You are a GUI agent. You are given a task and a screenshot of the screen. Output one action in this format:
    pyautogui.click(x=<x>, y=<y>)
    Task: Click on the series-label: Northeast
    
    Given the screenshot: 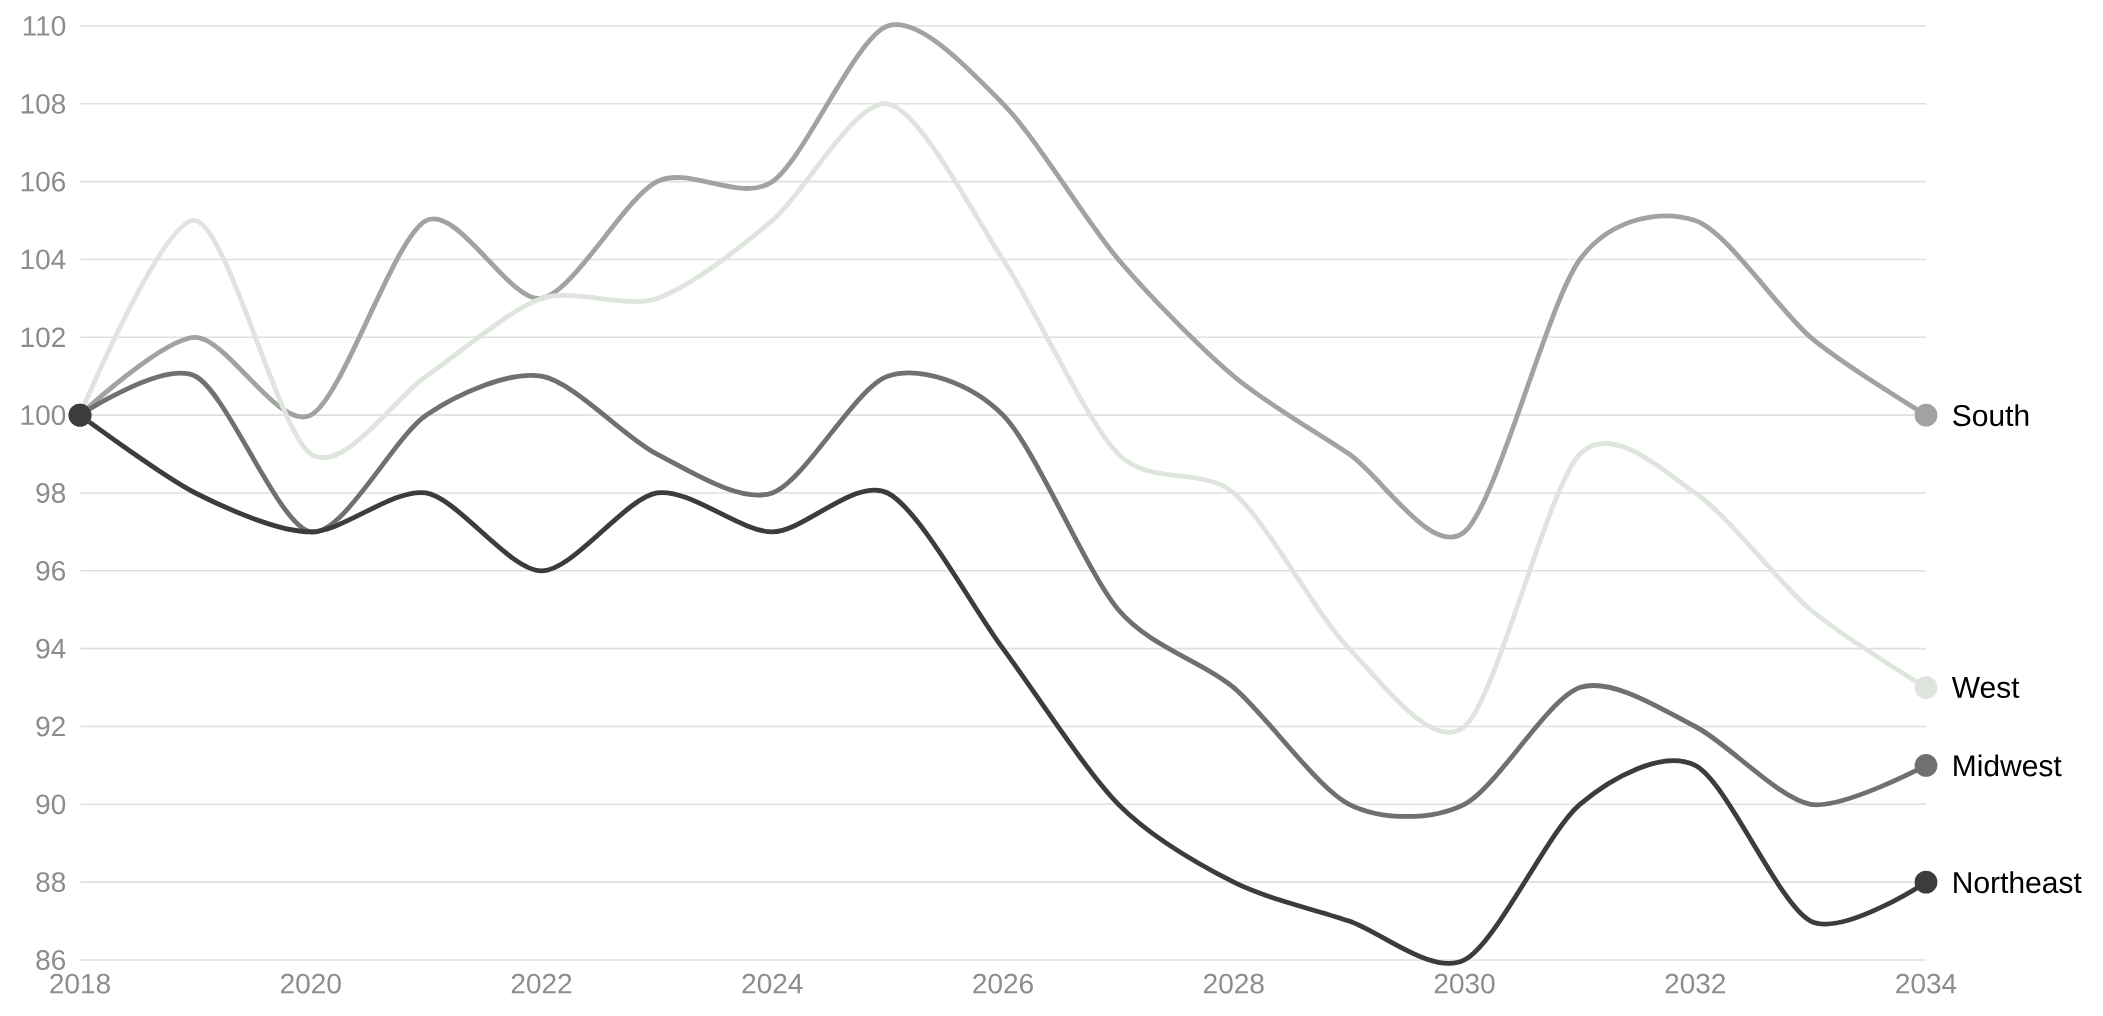 What is the action you would take?
    pyautogui.click(x=2018, y=882)
    